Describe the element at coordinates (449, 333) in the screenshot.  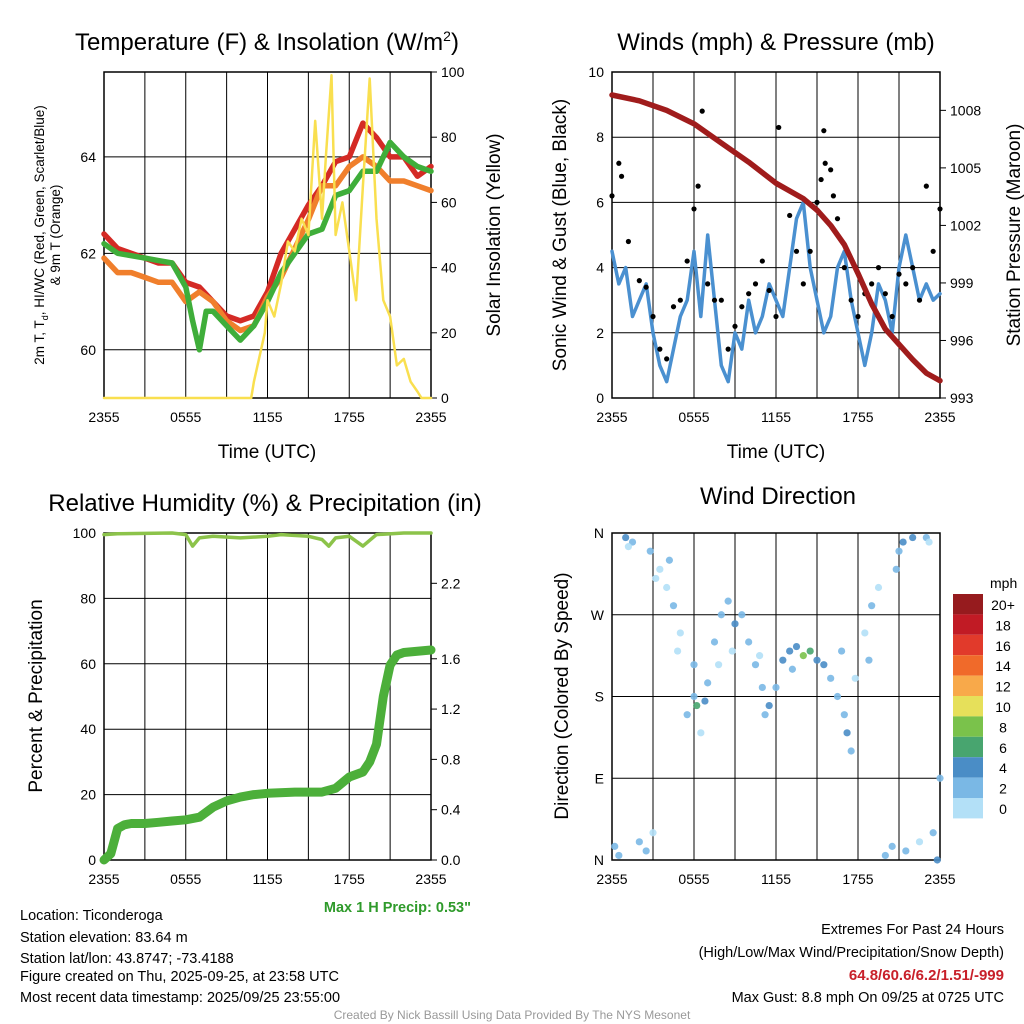
I see `y2-tick-label: 20` at that location.